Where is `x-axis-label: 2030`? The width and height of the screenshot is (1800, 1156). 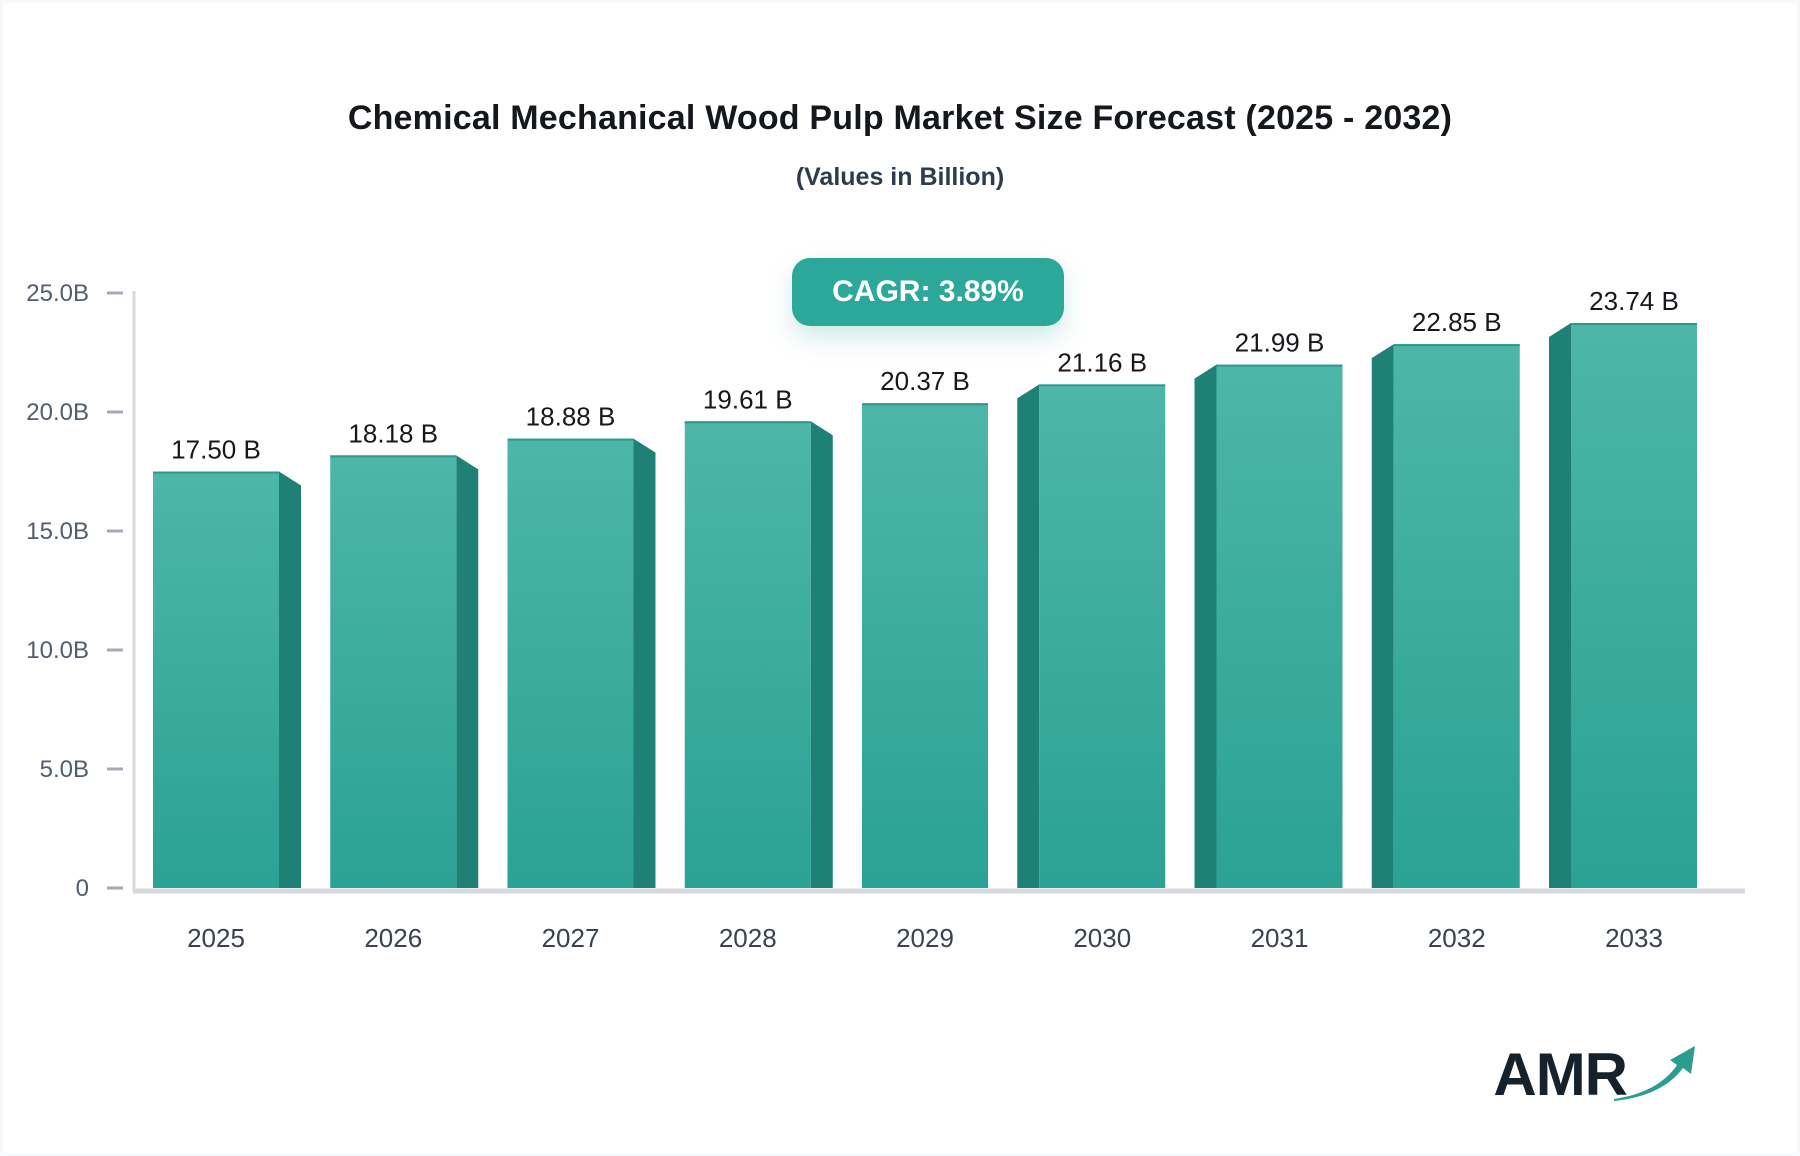
x-axis-label: 2030 is located at coordinates (1102, 938).